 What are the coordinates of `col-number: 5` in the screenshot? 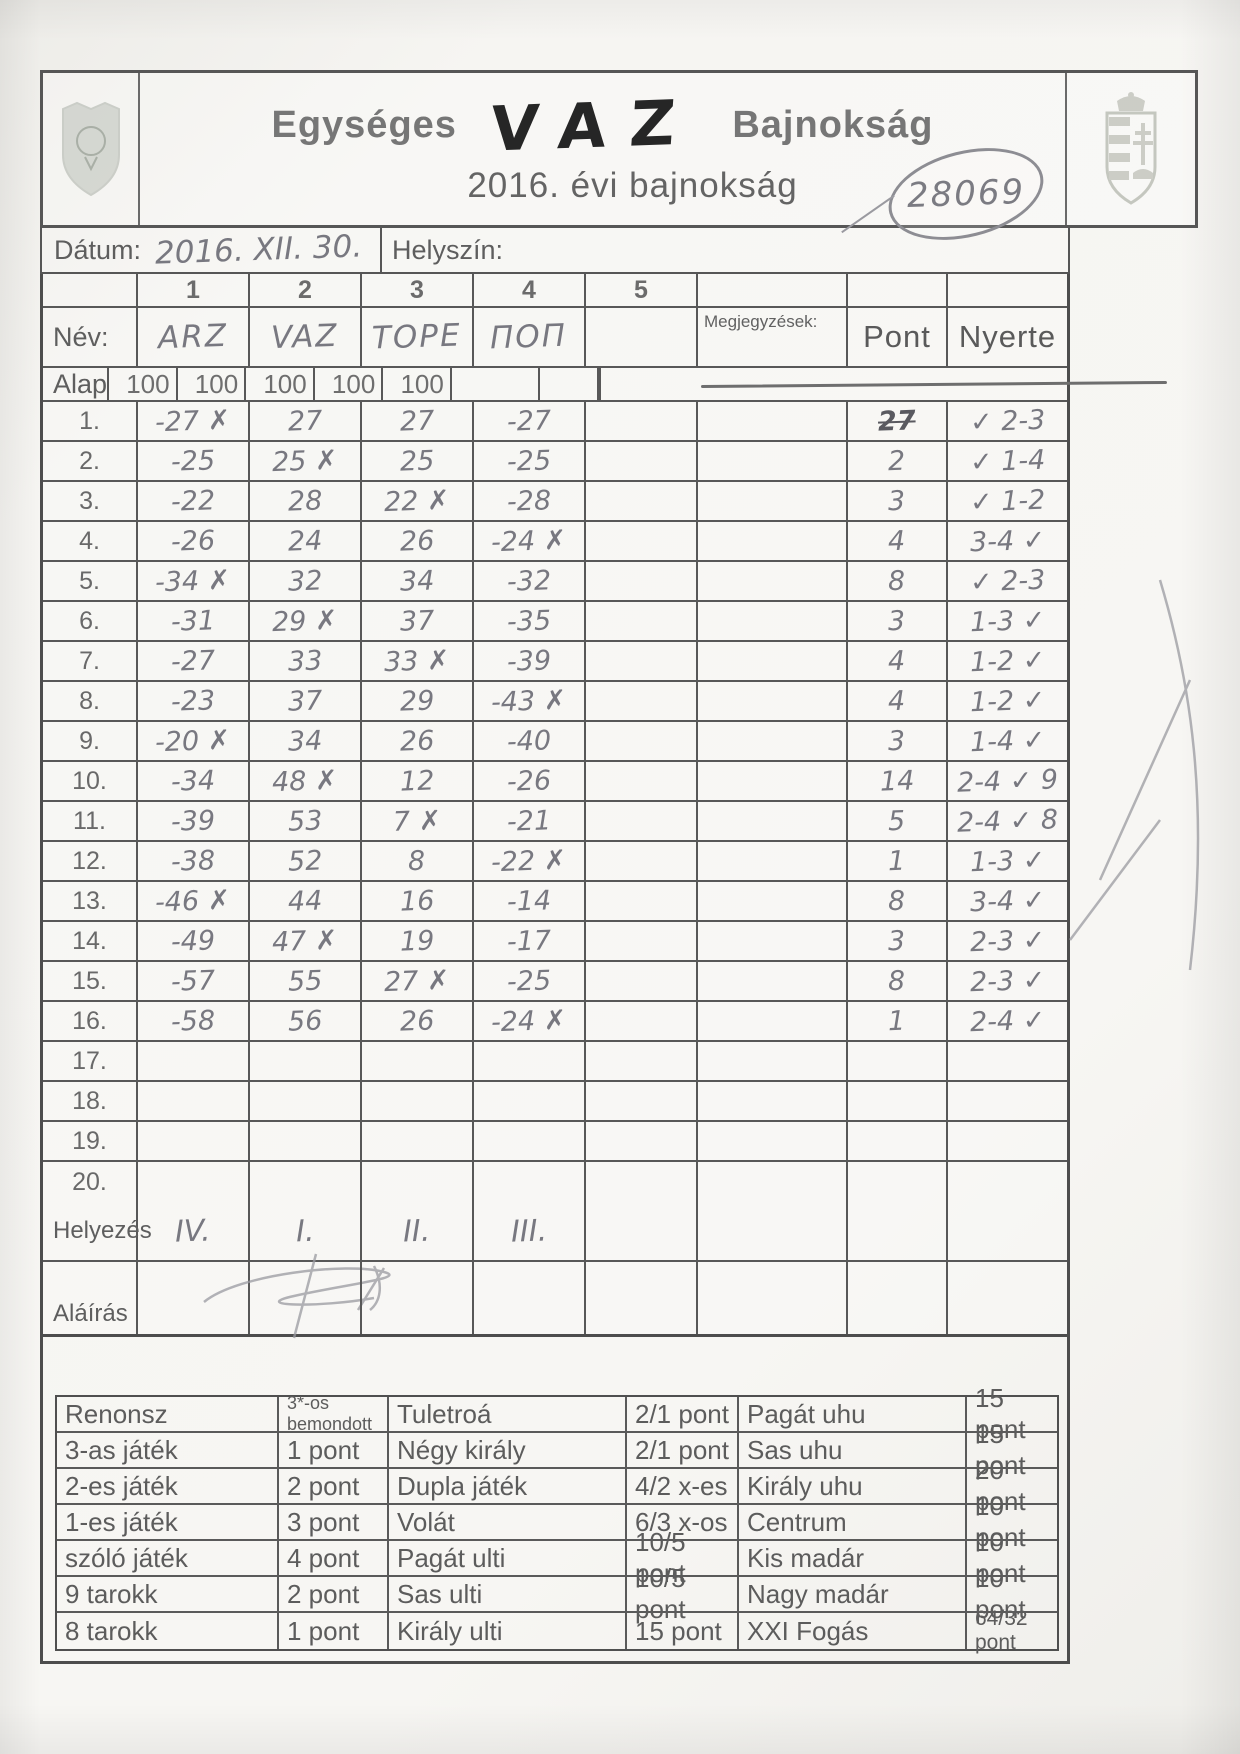 It's located at (641, 289).